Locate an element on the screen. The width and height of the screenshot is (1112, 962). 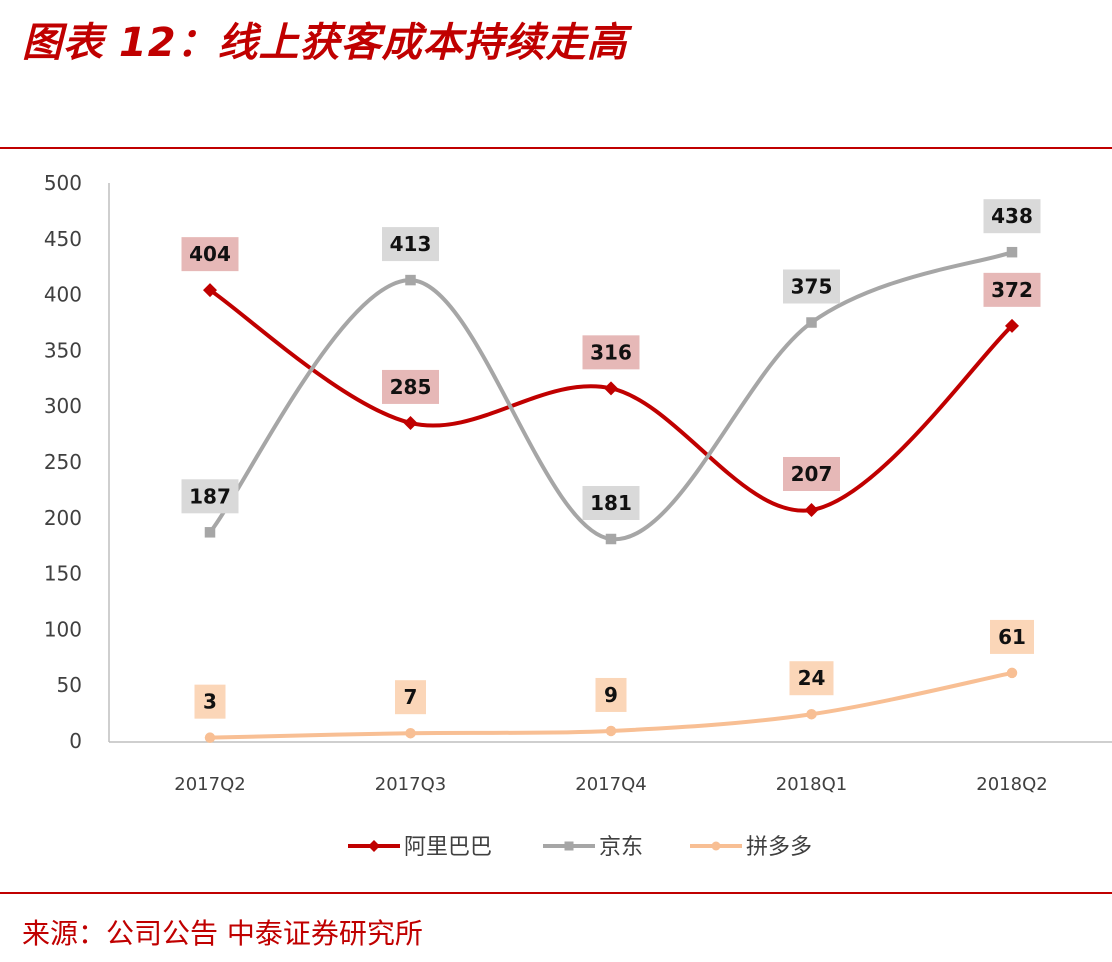
data-label: 316 is located at coordinates (611, 352).